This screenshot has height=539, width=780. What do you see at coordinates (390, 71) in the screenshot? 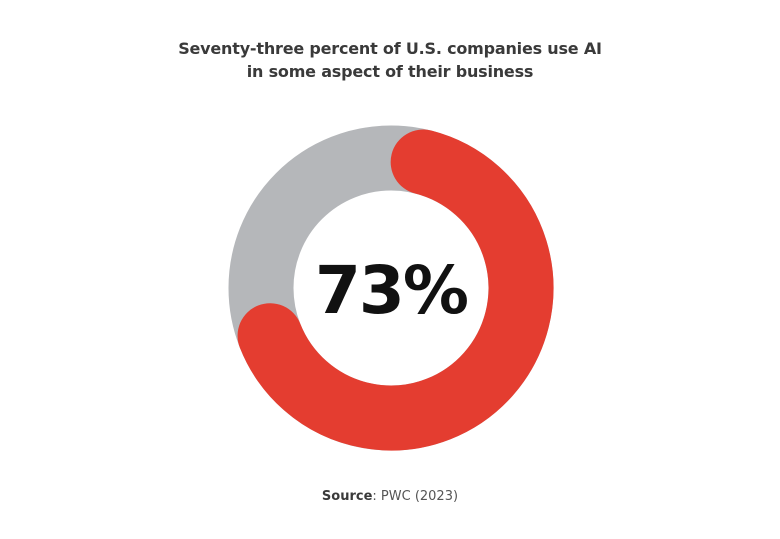
I see `title-line-2: in some aspect of their business` at bounding box center [390, 71].